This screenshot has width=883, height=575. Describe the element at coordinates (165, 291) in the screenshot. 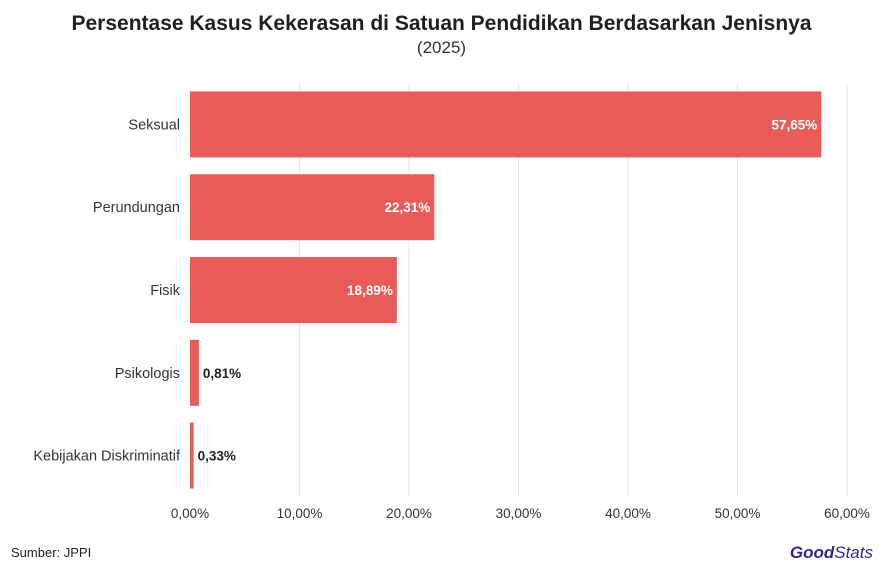

I see `category-label: Fisik` at that location.